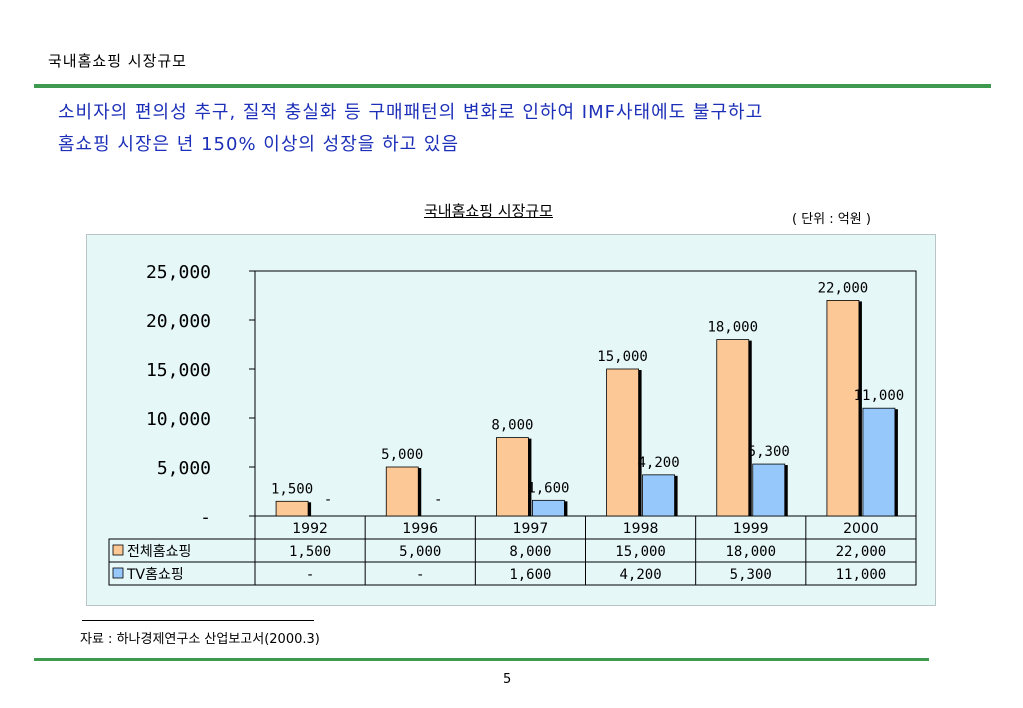 The width and height of the screenshot is (1023, 708). What do you see at coordinates (843, 408) in the screenshot?
I see `bar-total-2000` at bounding box center [843, 408].